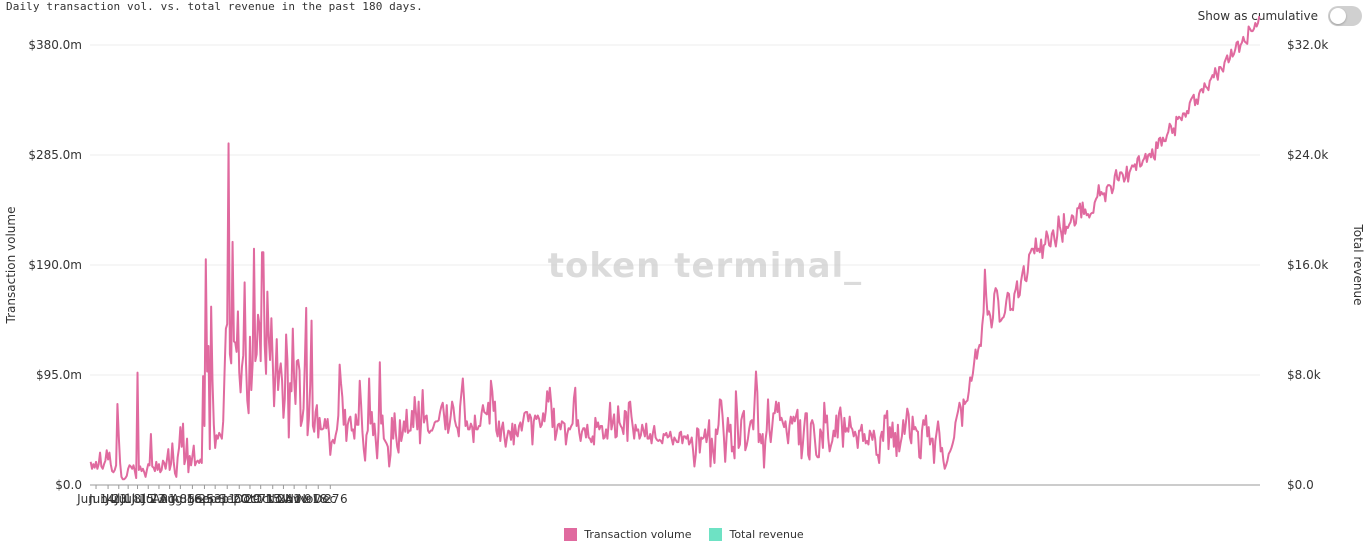  What do you see at coordinates (127, 499) in the screenshot?
I see `x-tick-label: Jul 8` at bounding box center [127, 499].